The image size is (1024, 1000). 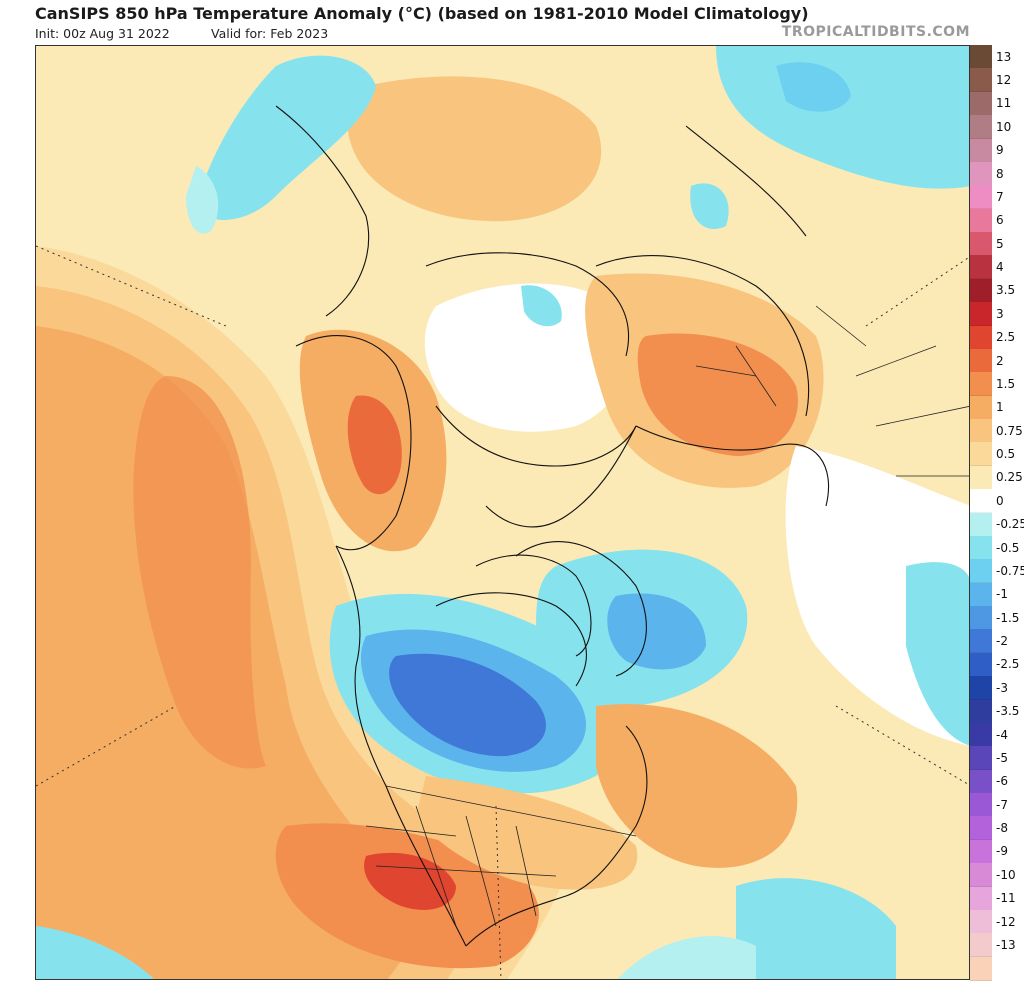 I want to click on legend-label: 1.5, so click(x=1006, y=383).